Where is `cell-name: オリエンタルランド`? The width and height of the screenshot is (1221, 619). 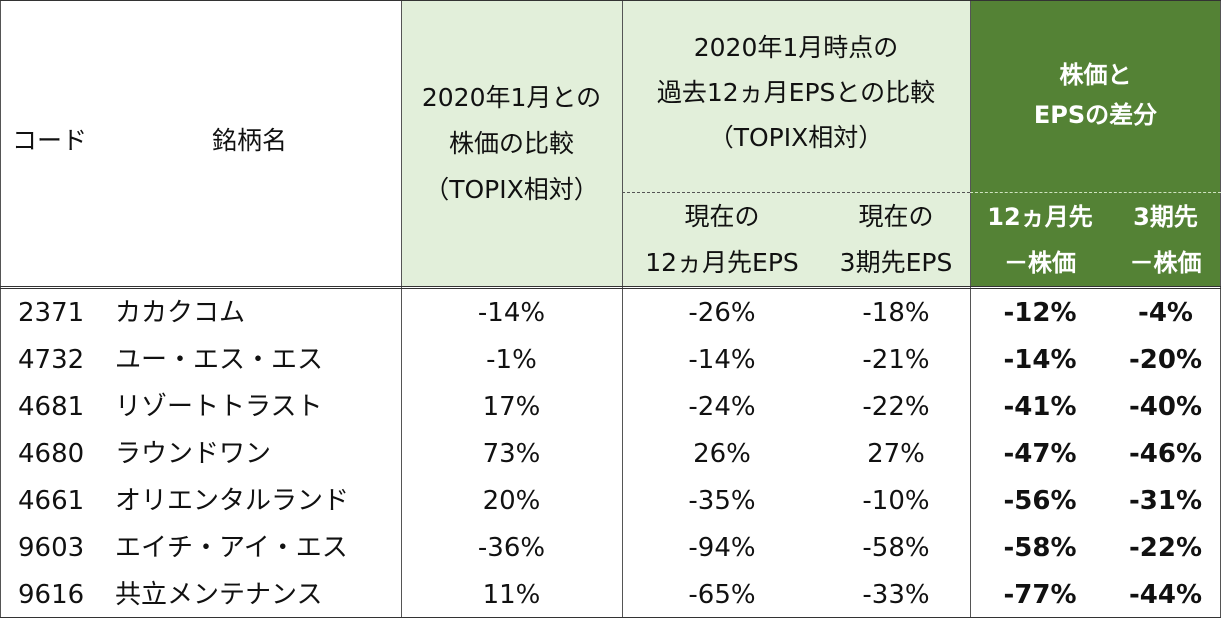
cell-name: オリエンタルランド is located at coordinates (232, 501).